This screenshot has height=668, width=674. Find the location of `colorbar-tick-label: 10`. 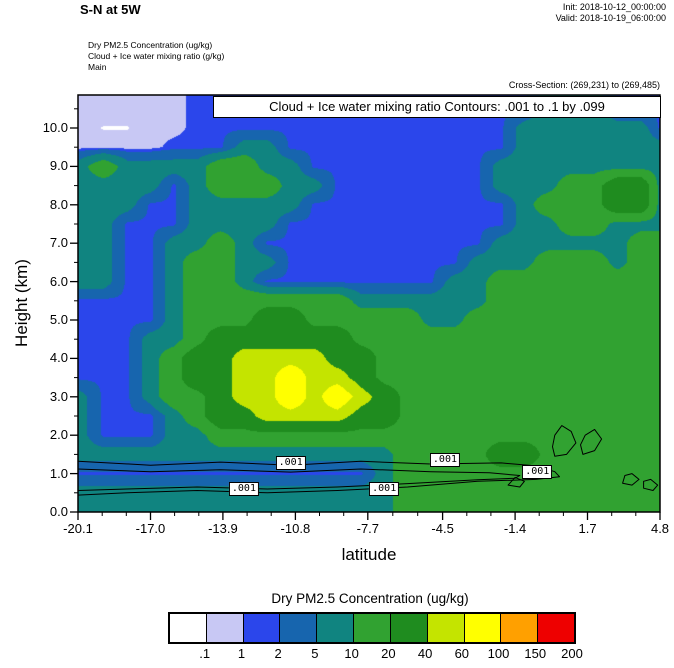

colorbar-tick-label: 10 is located at coordinates (351, 653).